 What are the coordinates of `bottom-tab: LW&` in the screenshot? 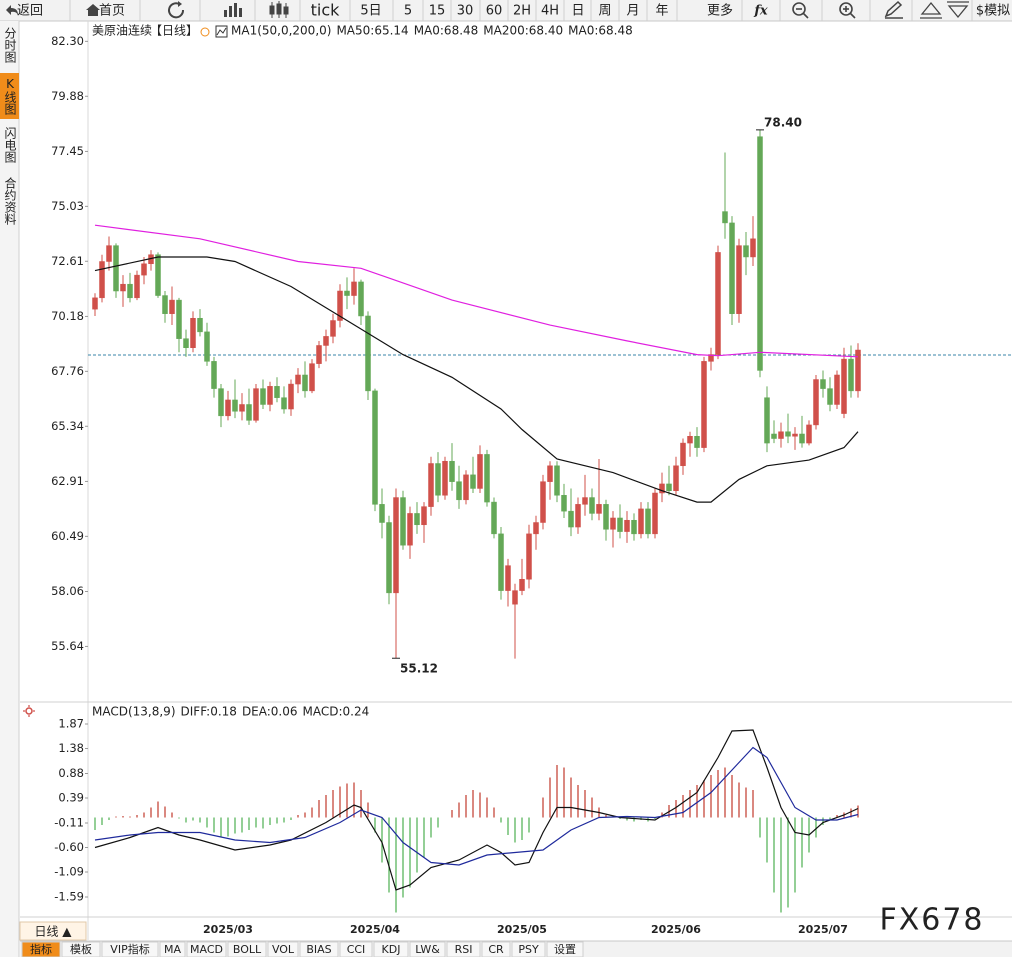 It's located at (427, 949).